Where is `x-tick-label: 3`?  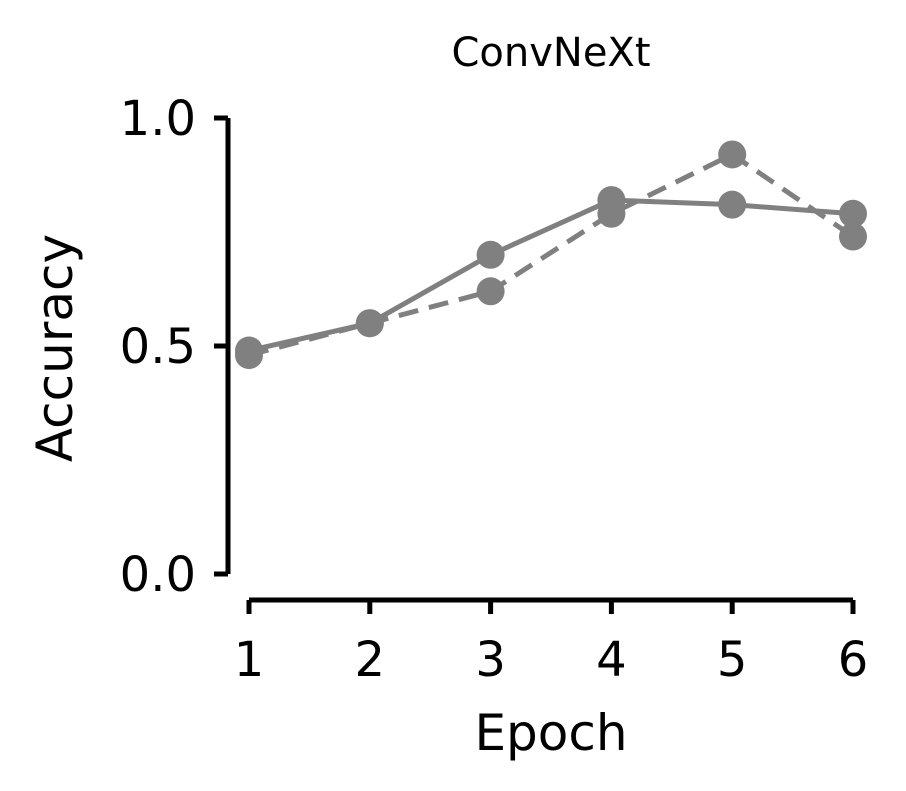 x-tick-label: 3 is located at coordinates (490, 660).